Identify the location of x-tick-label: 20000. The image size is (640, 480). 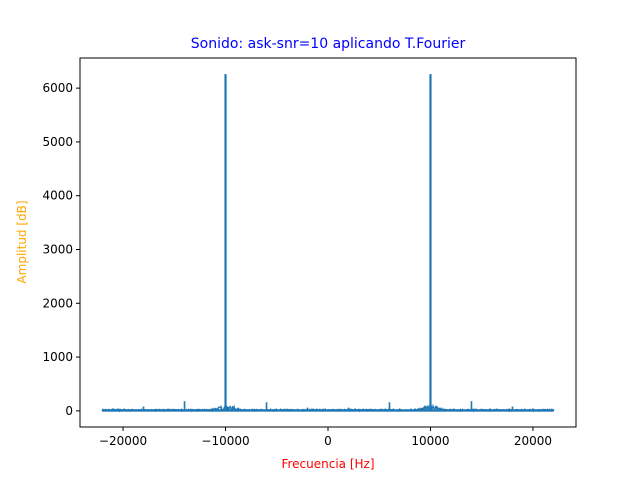
(533, 441).